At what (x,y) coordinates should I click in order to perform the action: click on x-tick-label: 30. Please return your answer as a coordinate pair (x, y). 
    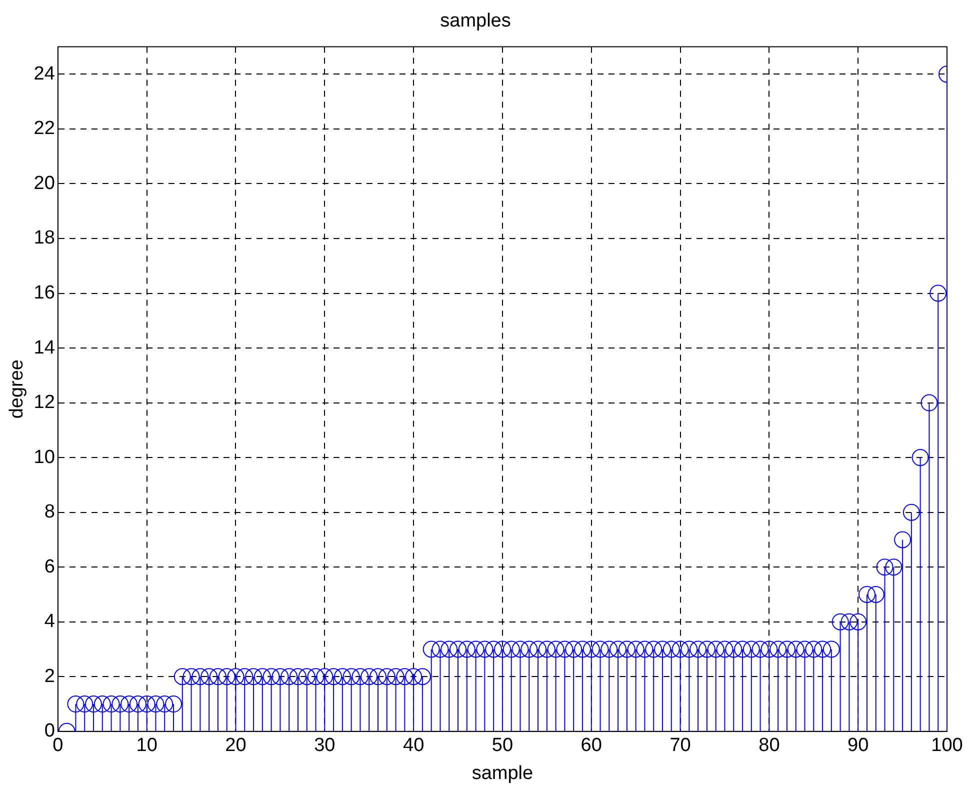
    Looking at the image, I should click on (325, 745).